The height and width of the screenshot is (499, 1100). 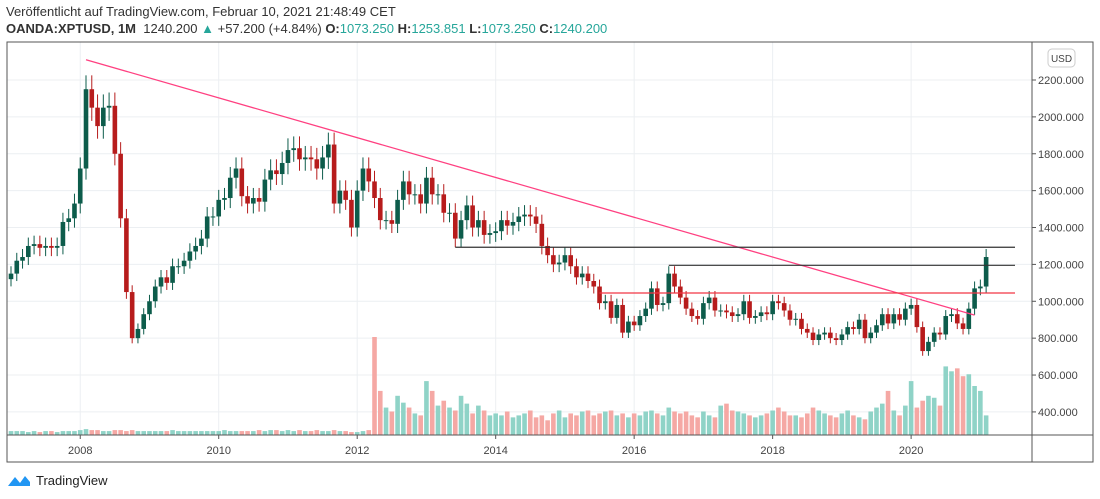 I want to click on currency-badge, so click(x=1061, y=58).